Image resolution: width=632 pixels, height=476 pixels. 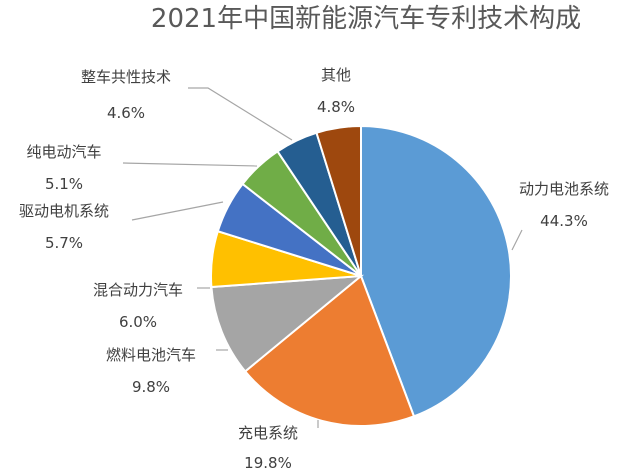 I want to click on pie-slice-fuel-cell-vehicle, so click(x=287, y=323).